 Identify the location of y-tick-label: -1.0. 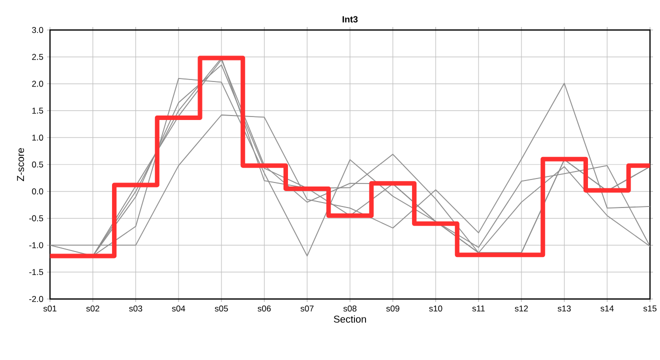
(36, 245).